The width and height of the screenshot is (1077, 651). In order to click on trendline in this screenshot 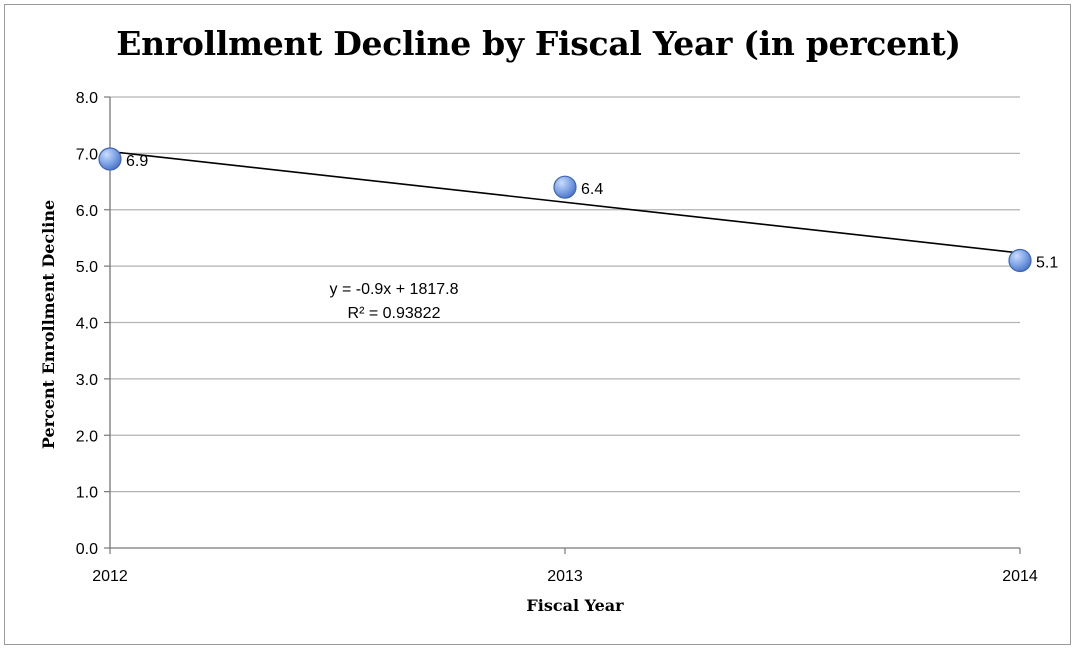, I will do `click(565, 202)`.